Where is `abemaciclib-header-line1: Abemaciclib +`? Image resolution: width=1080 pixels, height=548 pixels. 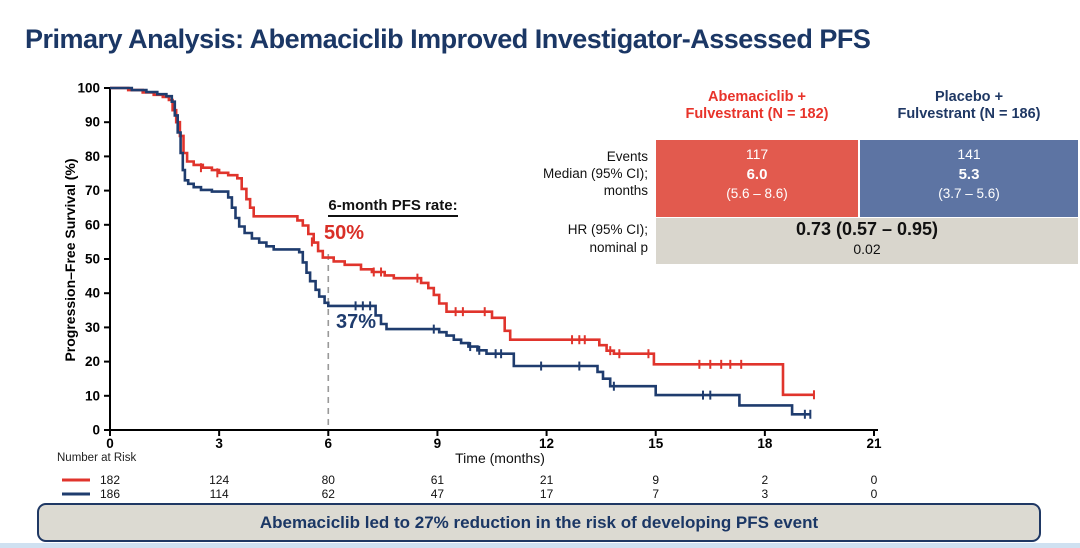 abemaciclib-header-line1: Abemaciclib + is located at coordinates (757, 97).